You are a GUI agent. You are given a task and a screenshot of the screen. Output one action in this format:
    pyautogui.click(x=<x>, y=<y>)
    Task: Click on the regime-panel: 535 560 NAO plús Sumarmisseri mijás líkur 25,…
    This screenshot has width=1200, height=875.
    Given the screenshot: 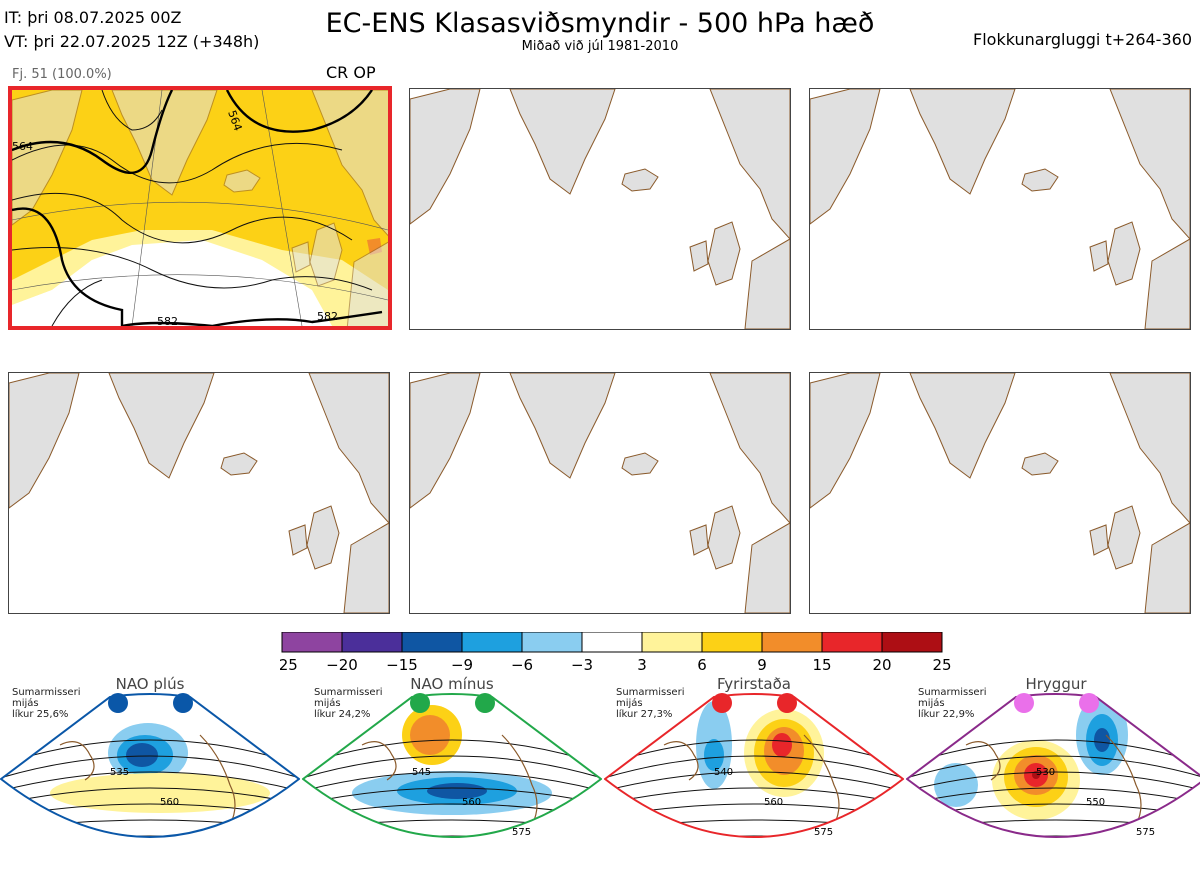 What is the action you would take?
    pyautogui.click(x=150, y=773)
    